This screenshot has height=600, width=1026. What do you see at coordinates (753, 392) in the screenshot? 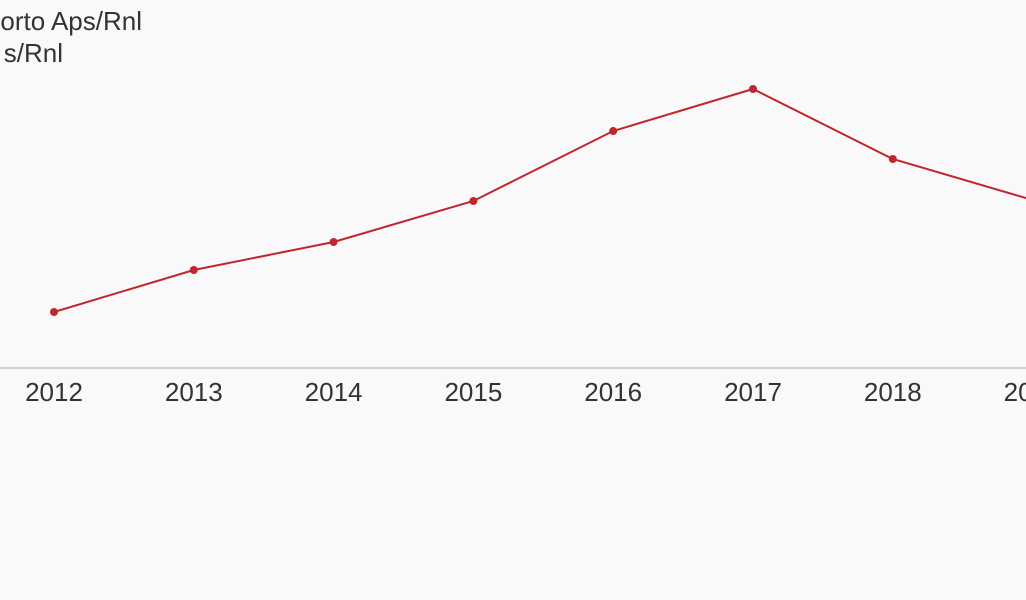
I see `x-tick-label: 2017` at bounding box center [753, 392].